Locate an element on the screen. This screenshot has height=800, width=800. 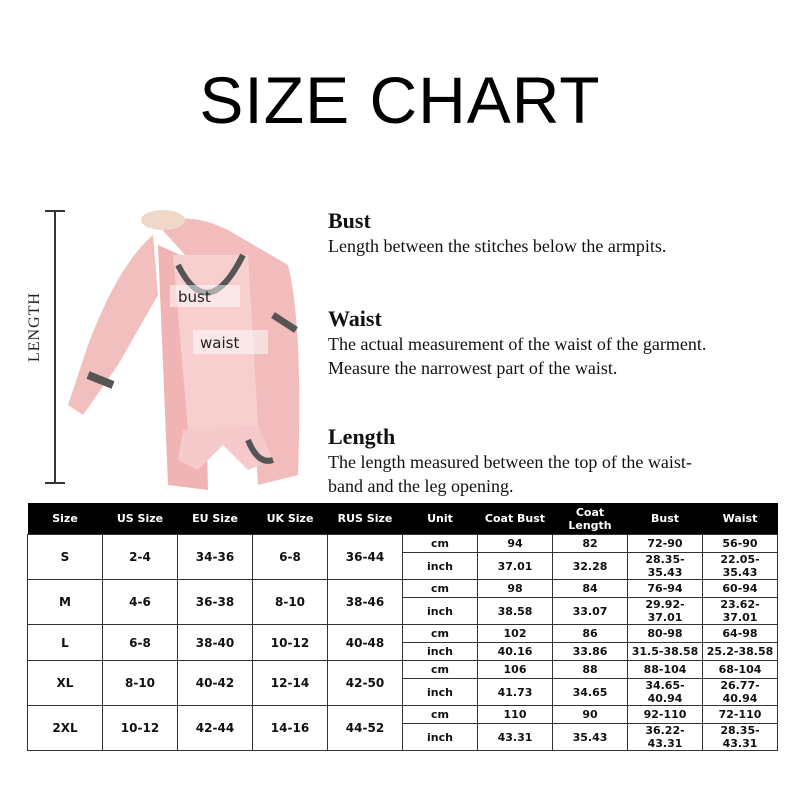
length-heading: Length is located at coordinates (362, 436).